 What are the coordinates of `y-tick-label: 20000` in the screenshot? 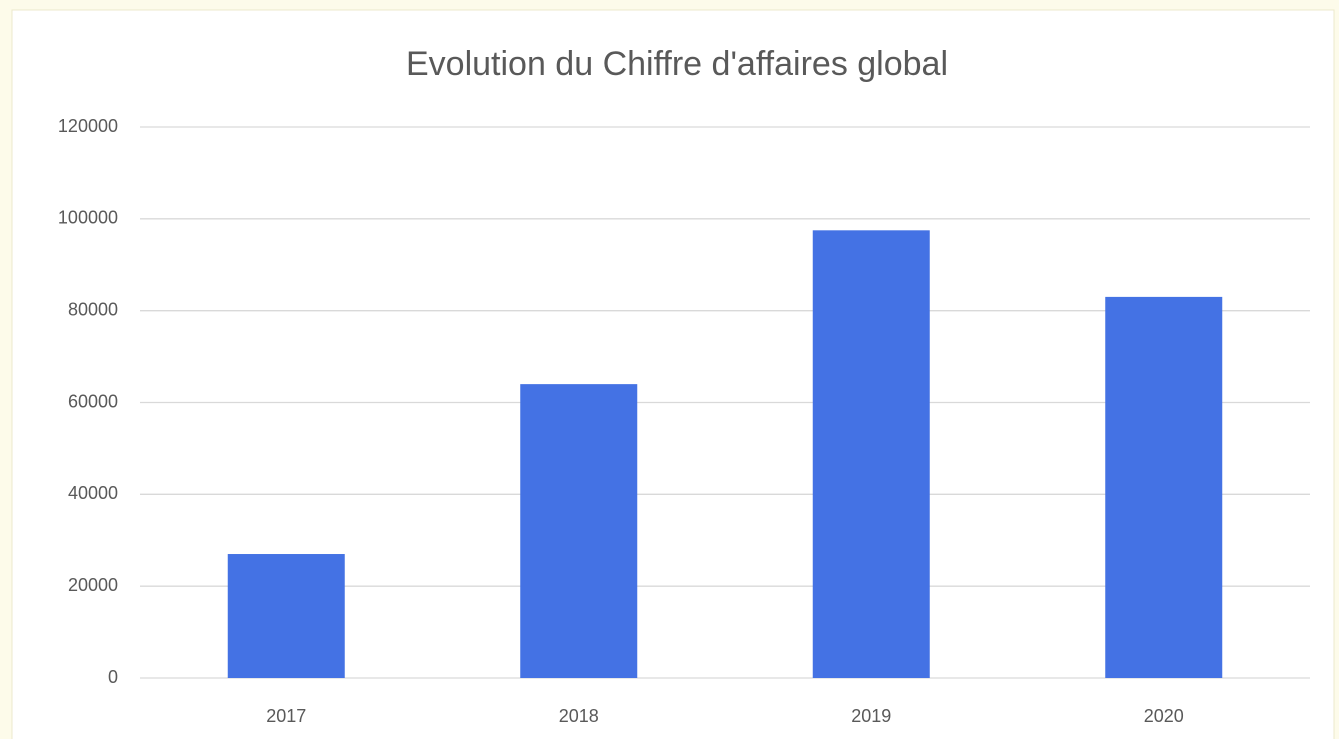 It's located at (93, 585).